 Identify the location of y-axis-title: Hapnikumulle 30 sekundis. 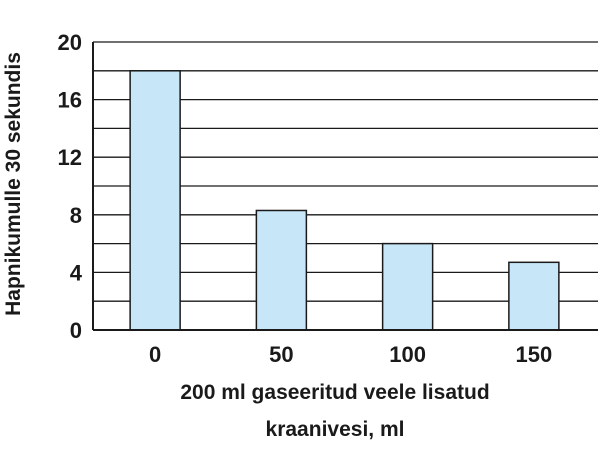
(13, 184).